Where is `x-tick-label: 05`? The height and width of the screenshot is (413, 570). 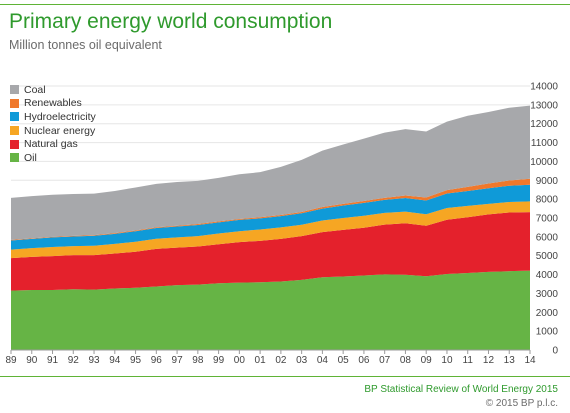
x-tick-label: 05 is located at coordinates (344, 360).